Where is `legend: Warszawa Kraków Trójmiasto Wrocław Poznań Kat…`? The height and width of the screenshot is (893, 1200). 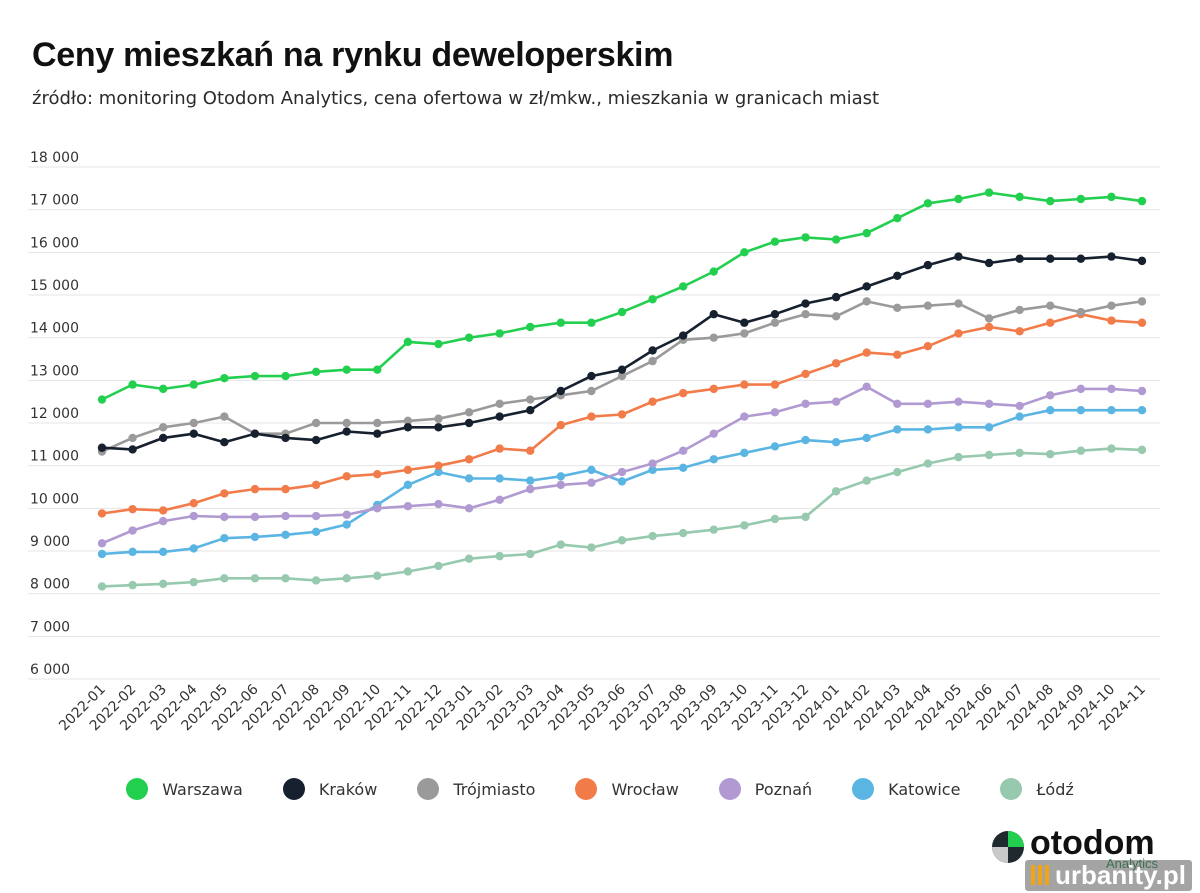 legend: Warszawa Kraków Trójmiasto Wrocław Poznań Kat… is located at coordinates (600, 789).